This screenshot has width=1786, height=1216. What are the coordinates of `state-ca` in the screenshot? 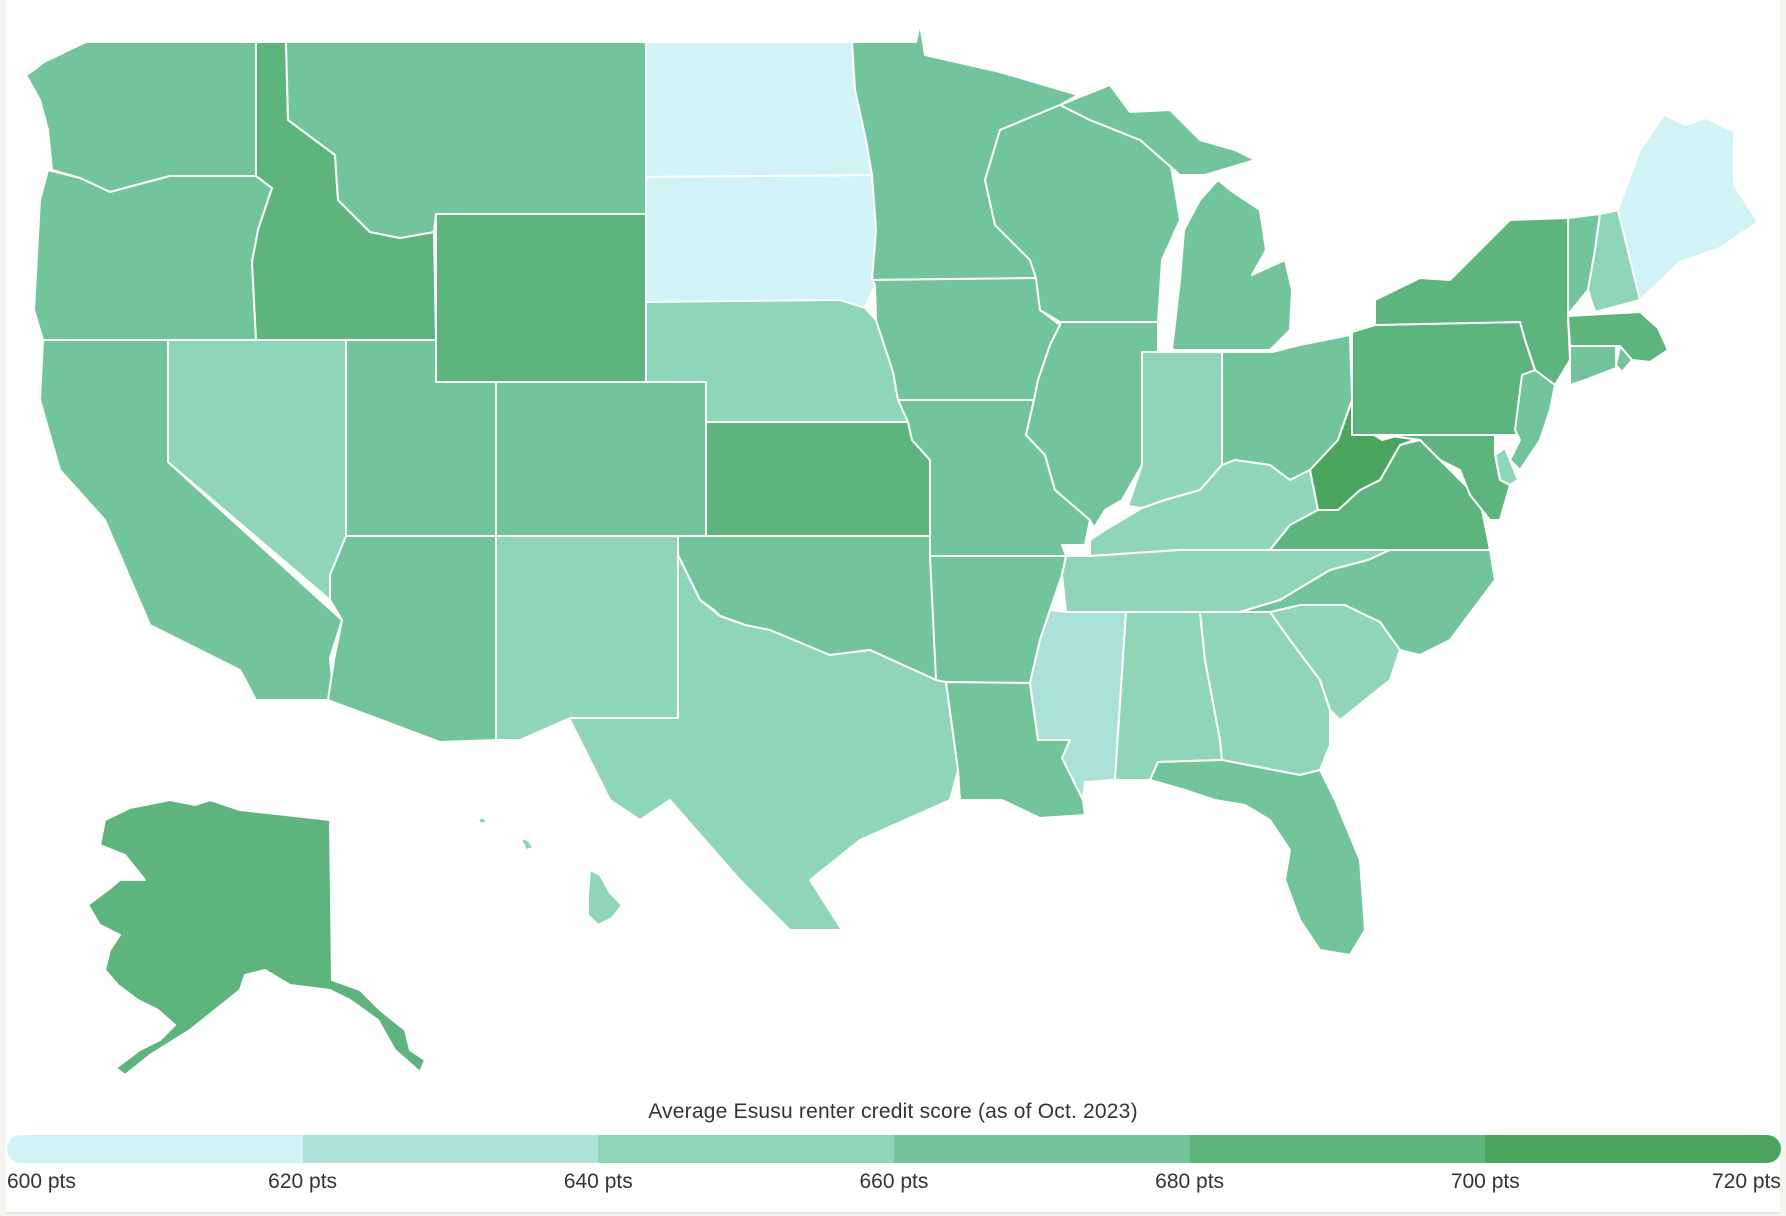 It's located at (191, 520).